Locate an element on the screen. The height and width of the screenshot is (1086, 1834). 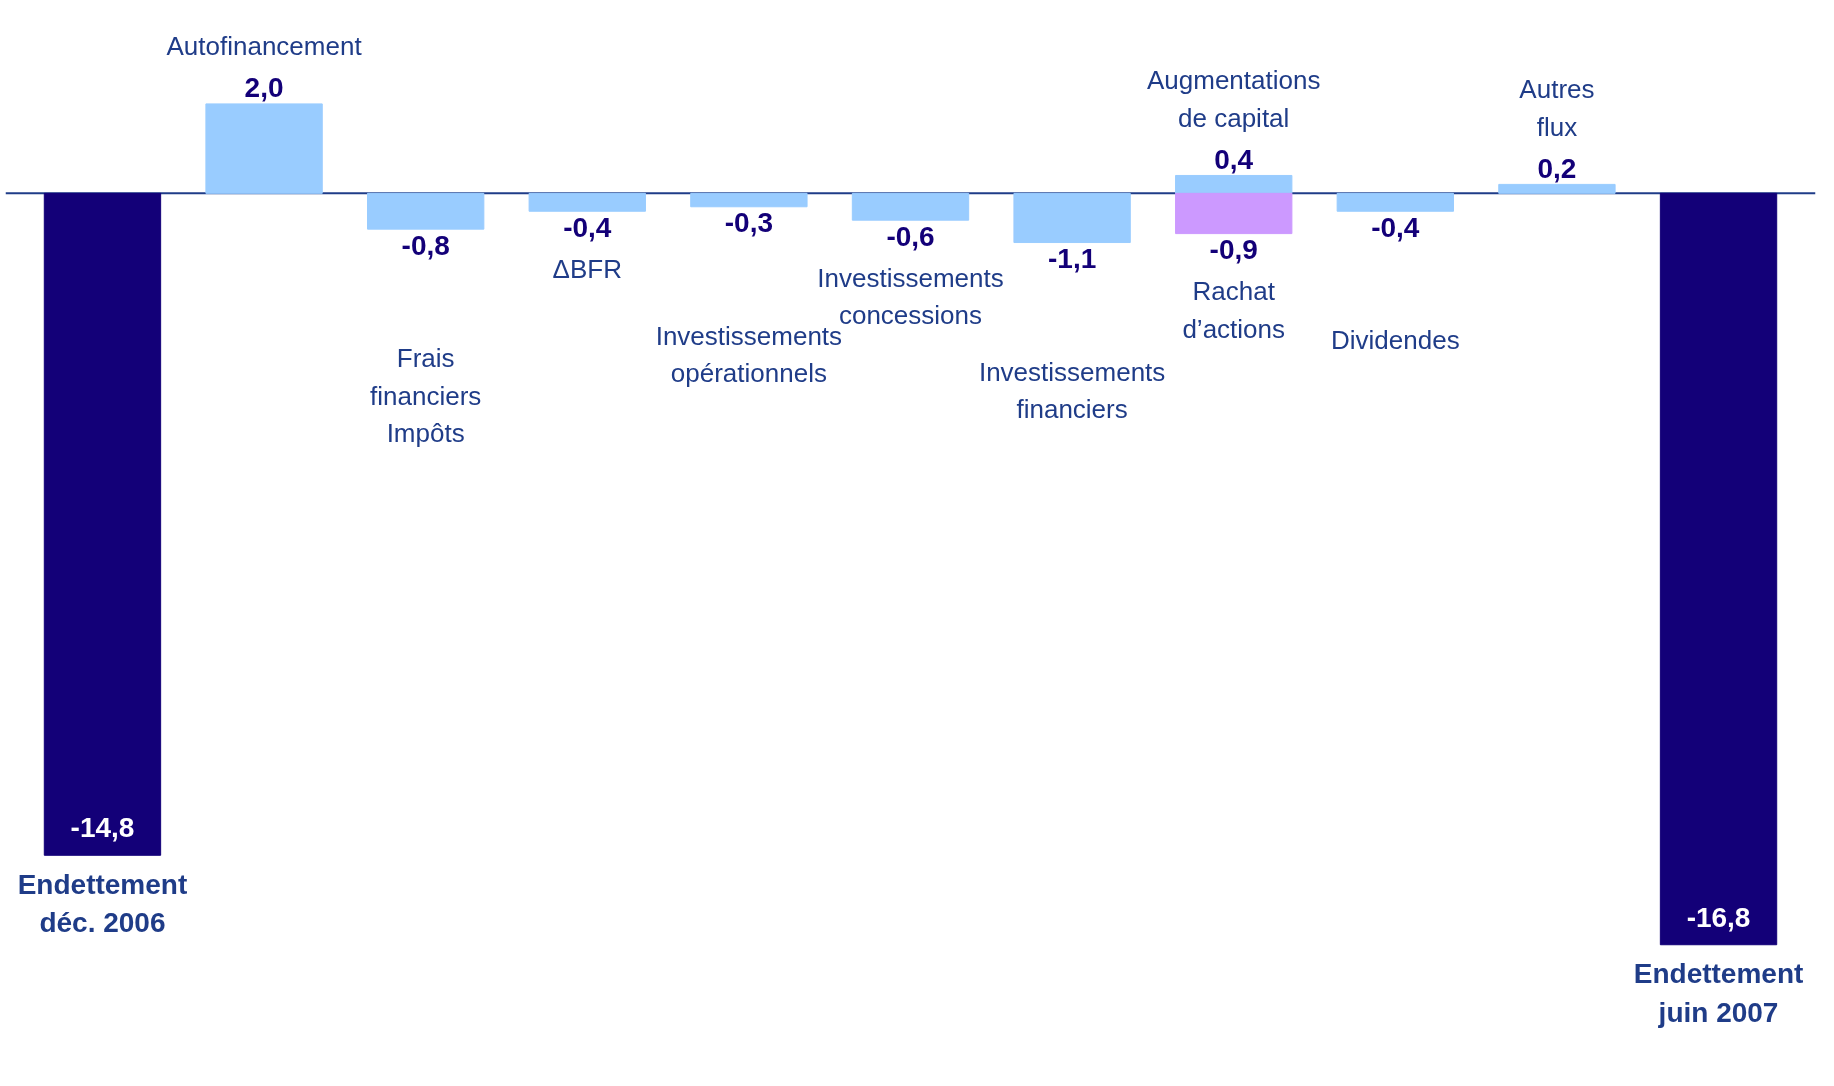
data-label: -0,3 is located at coordinates (749, 223).